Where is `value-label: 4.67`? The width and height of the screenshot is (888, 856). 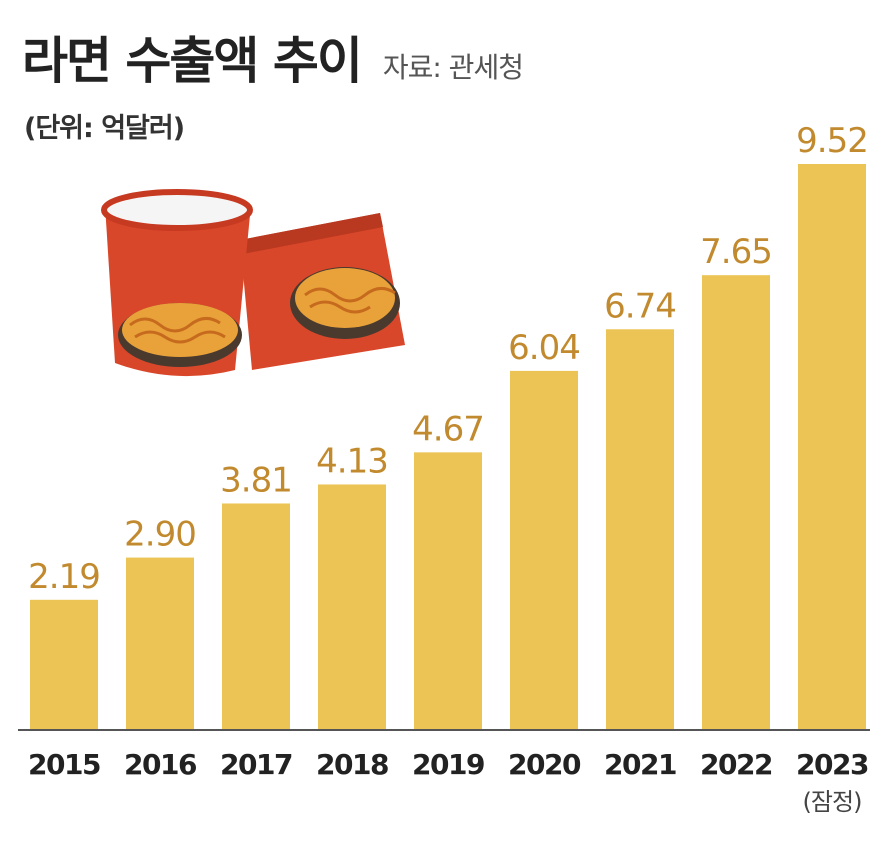 value-label: 4.67 is located at coordinates (448, 429).